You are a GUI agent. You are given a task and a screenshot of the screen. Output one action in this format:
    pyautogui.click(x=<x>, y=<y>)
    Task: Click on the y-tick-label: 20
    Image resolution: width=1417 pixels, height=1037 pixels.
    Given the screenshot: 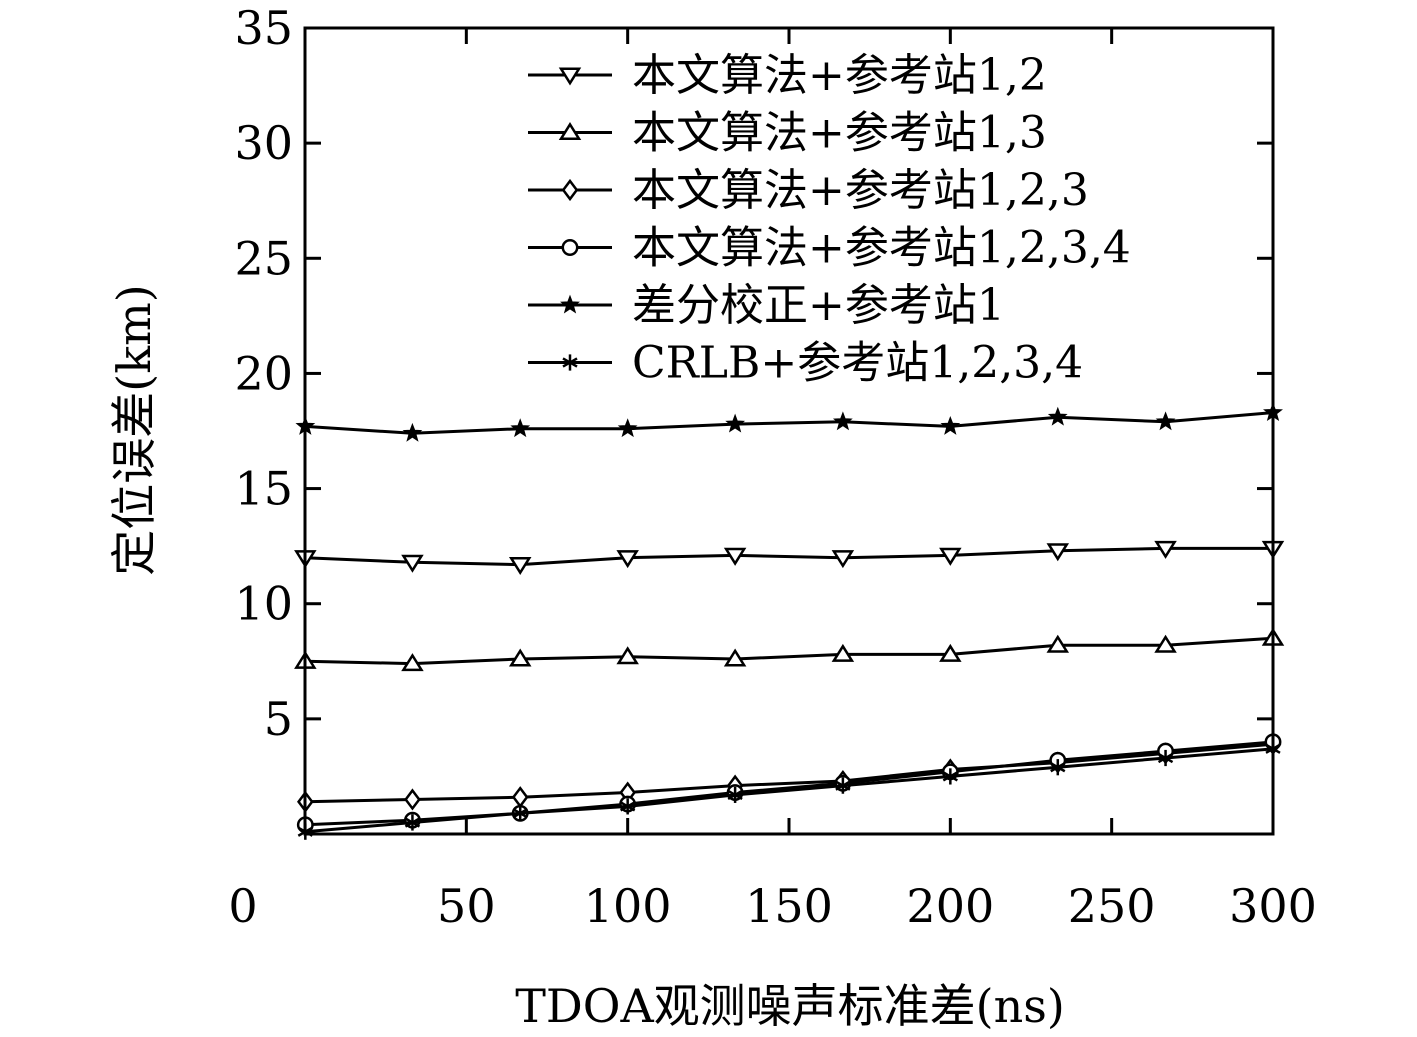 What is the action you would take?
    pyautogui.click(x=263, y=373)
    